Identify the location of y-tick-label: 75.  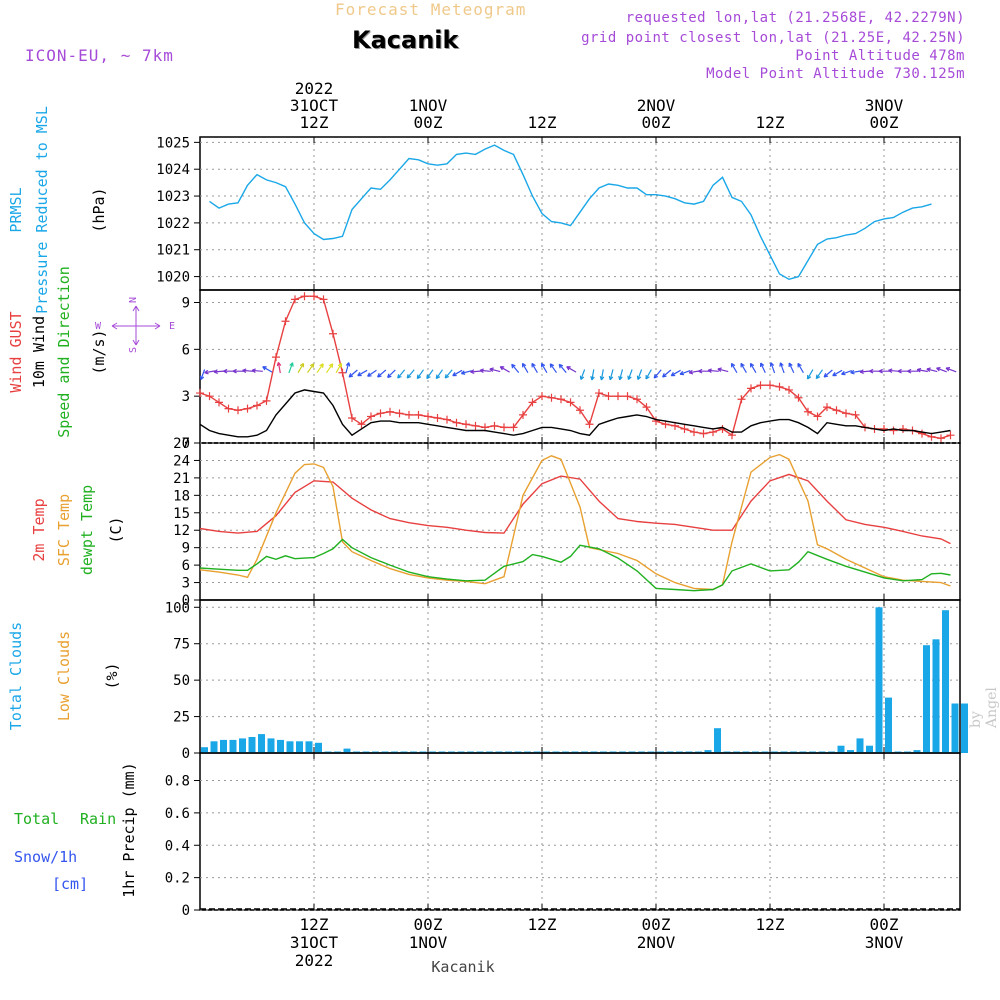
(181, 645).